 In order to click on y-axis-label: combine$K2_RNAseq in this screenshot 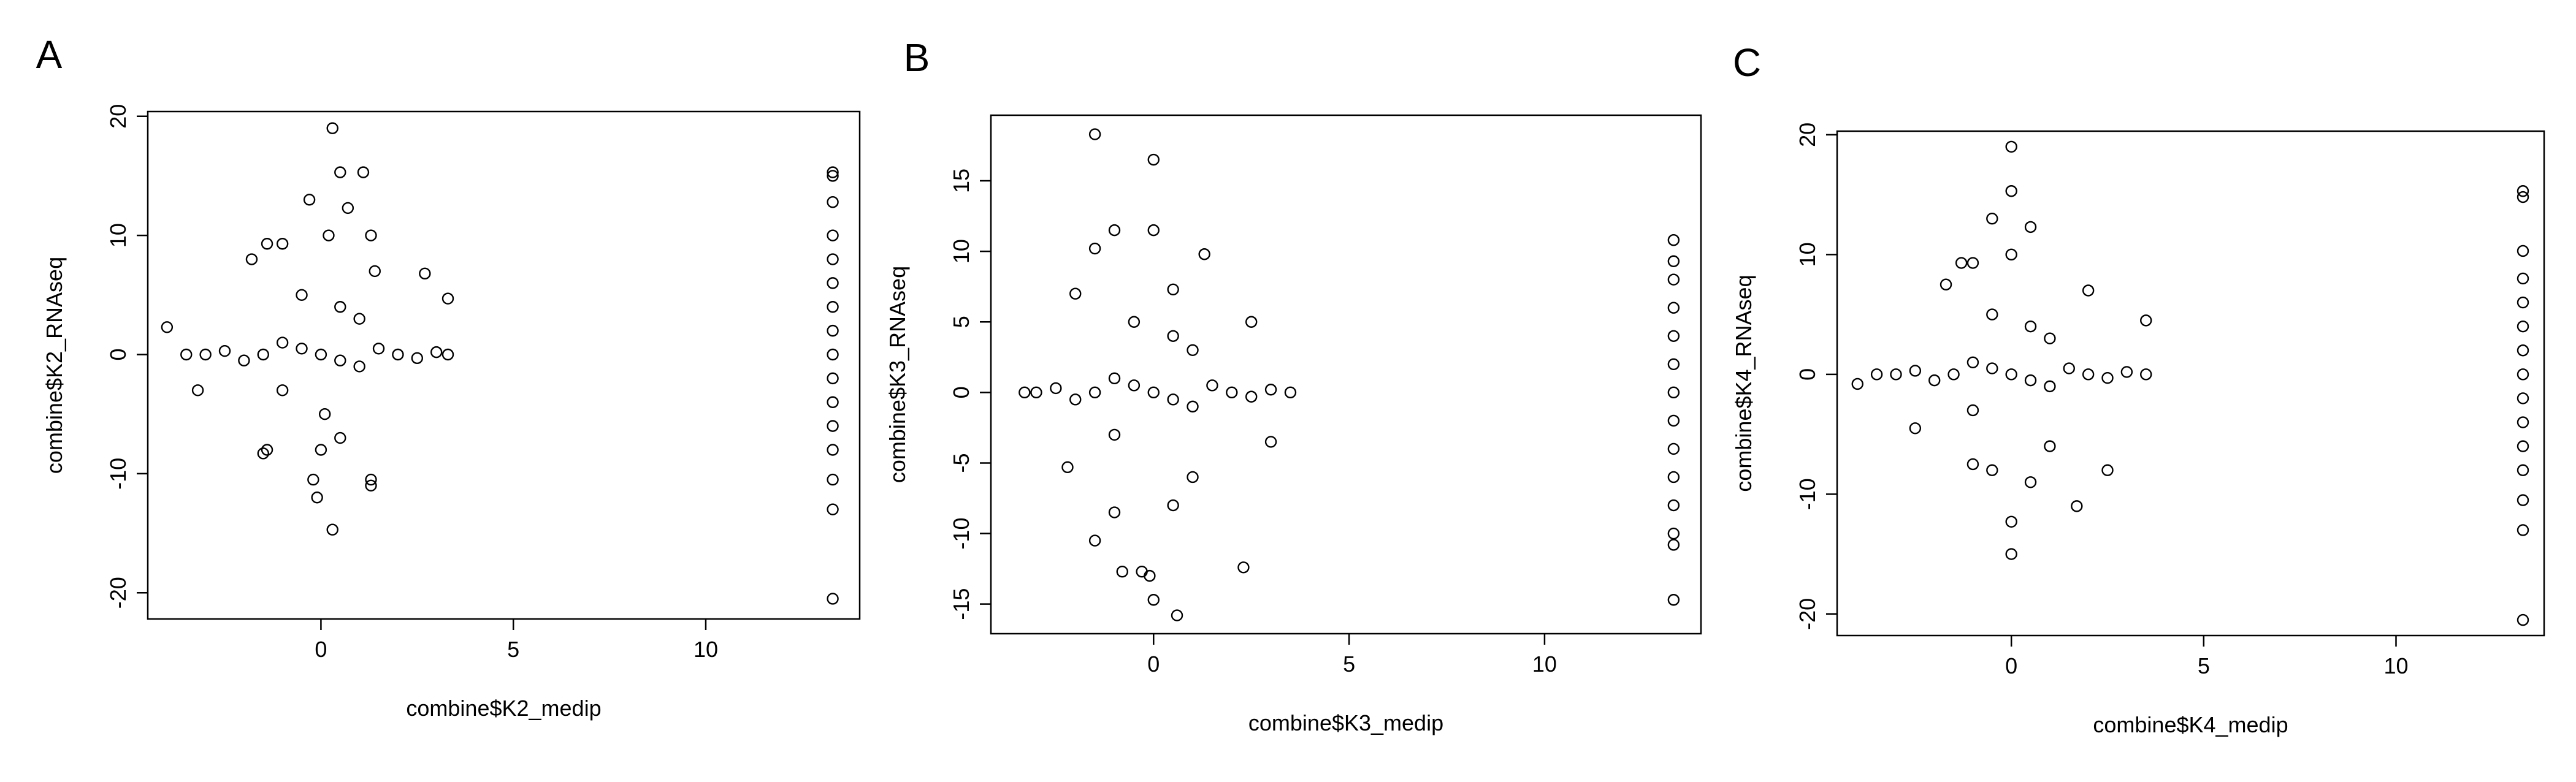, I will do `click(54, 366)`.